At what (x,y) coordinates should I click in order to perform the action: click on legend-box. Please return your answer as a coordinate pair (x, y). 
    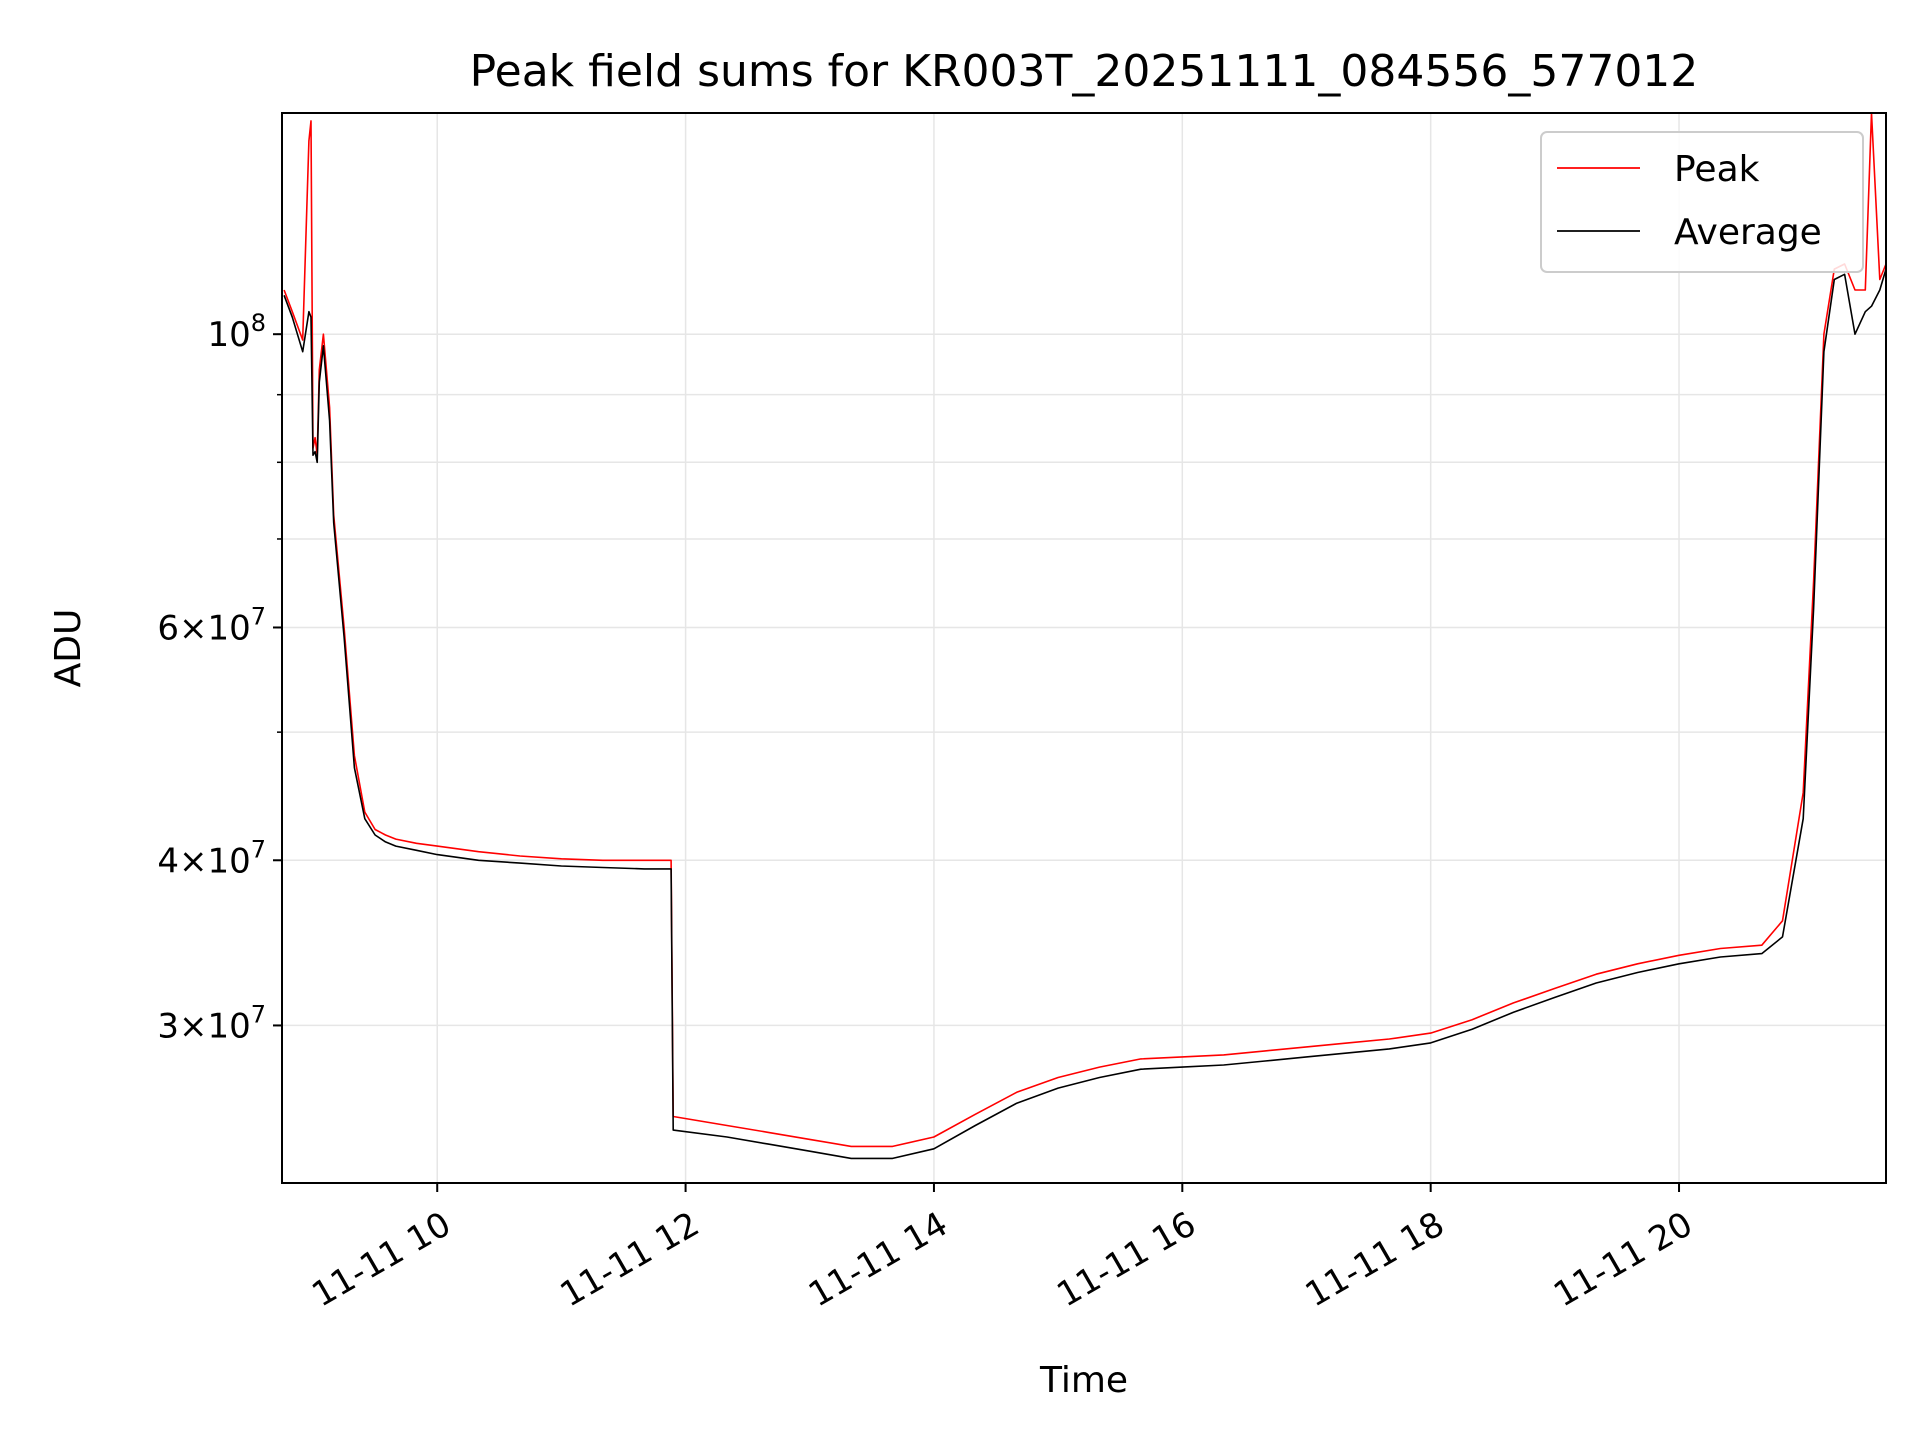
    Looking at the image, I should click on (1702, 202).